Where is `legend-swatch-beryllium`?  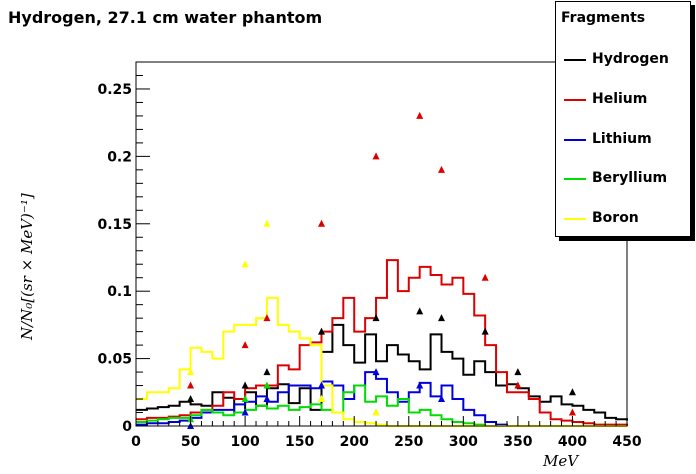 legend-swatch-beryllium is located at coordinates (575, 179).